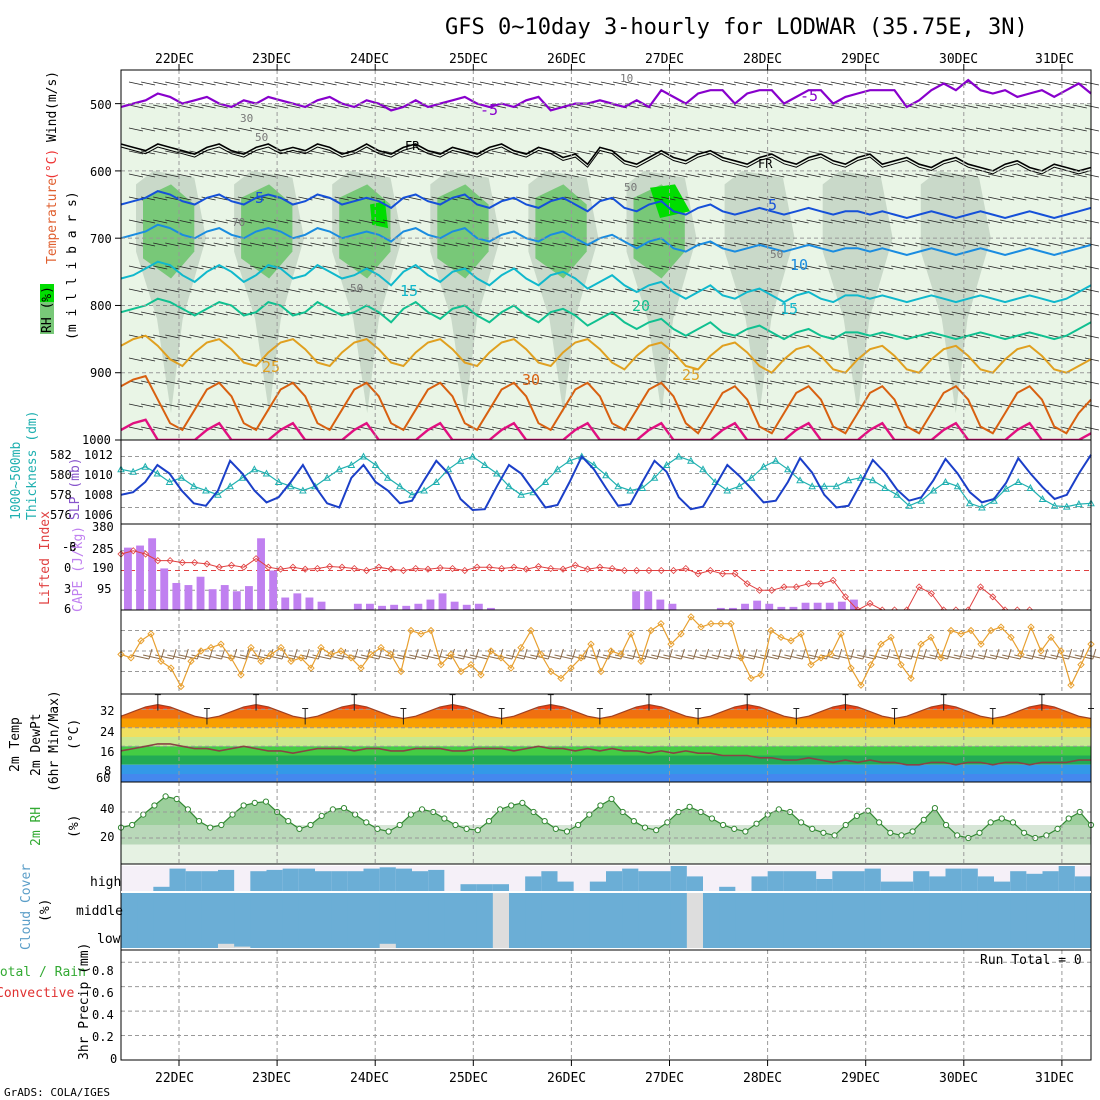 The height and width of the screenshot is (1100, 1100). What do you see at coordinates (606, 742) in the screenshot?
I see `temp-band` at bounding box center [606, 742].